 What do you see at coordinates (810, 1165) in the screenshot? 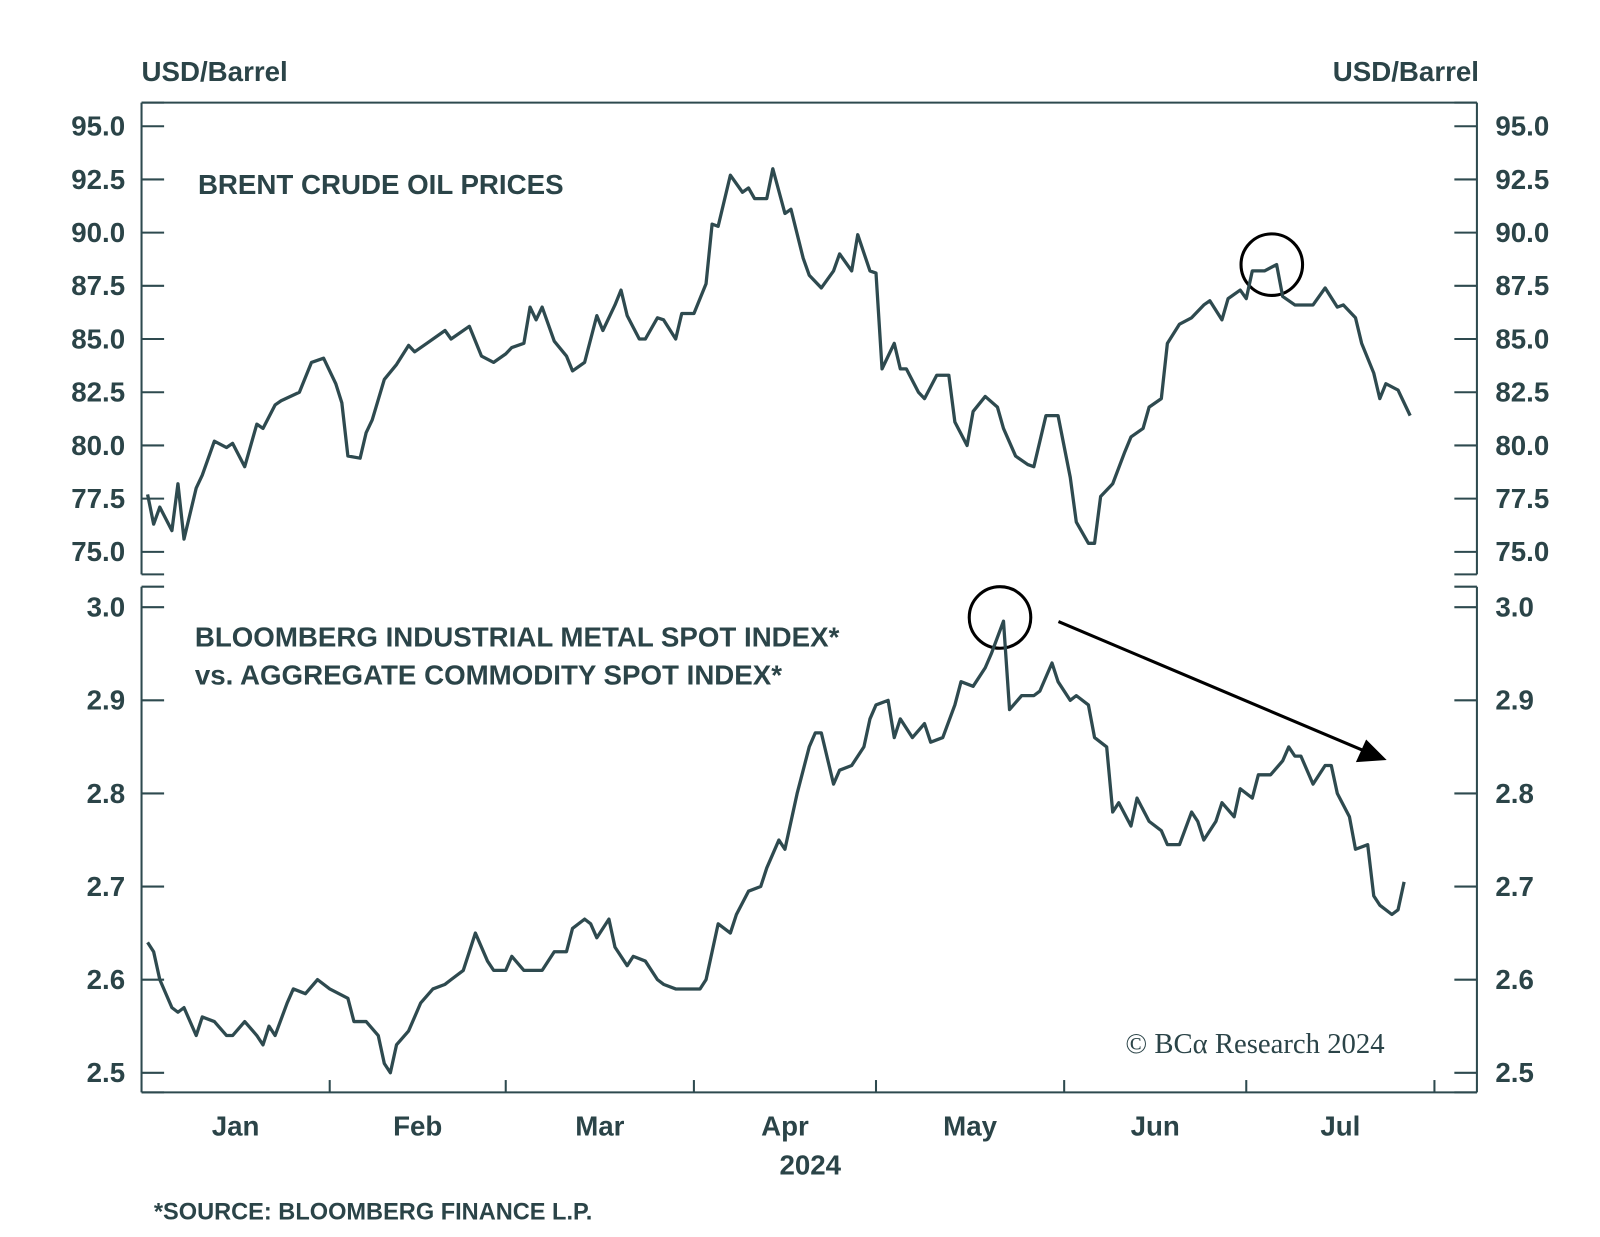
I see `x-axis-label: 2024` at bounding box center [810, 1165].